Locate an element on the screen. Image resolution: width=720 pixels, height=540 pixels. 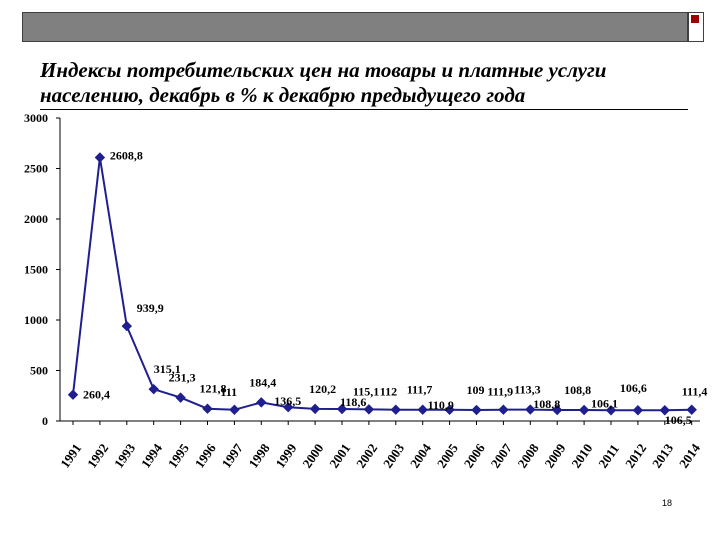
x-tick-label: 1993 is located at coordinates (124, 455).